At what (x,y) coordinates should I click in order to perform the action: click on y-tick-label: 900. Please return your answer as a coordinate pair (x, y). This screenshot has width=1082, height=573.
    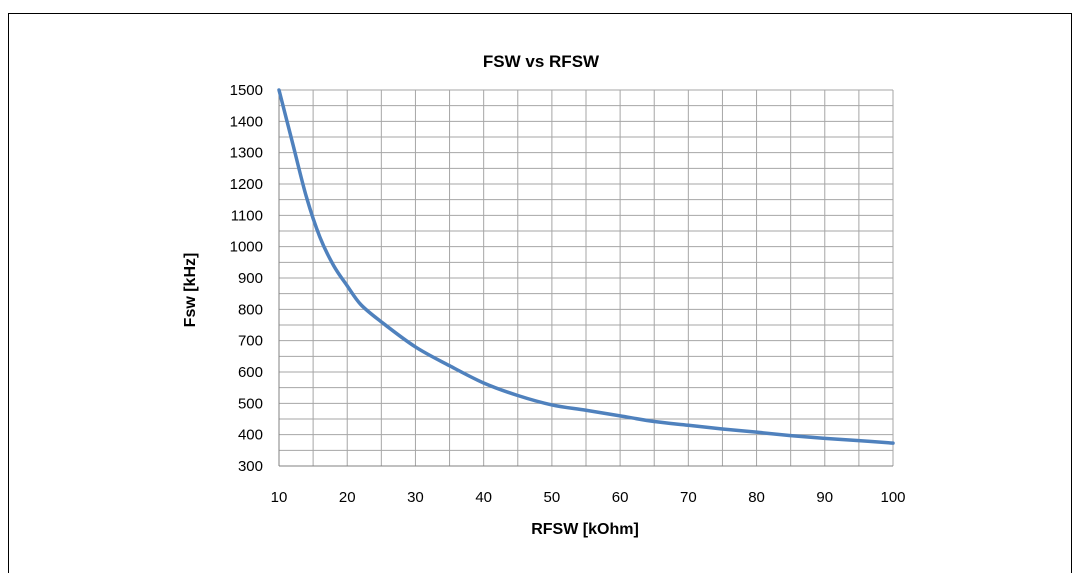
    Looking at the image, I should click on (250, 278).